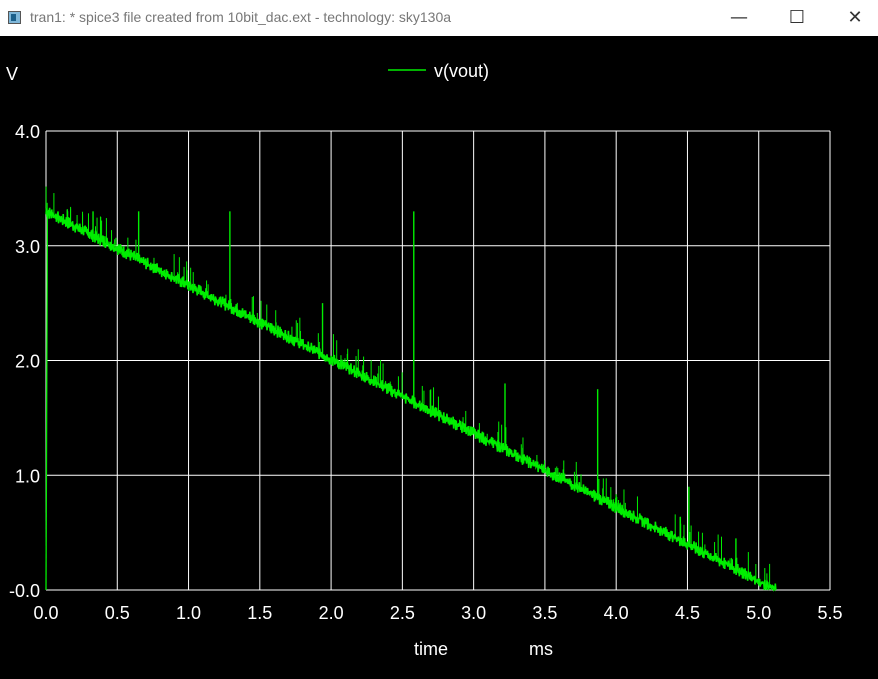 The height and width of the screenshot is (679, 878). I want to click on y-tick-label: 3.0, so click(27, 247).